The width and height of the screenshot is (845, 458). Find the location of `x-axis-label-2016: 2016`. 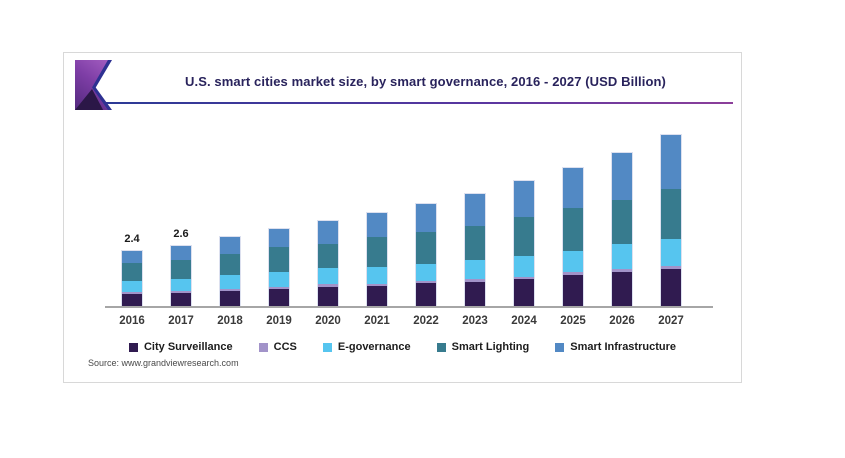

x-axis-label-2016: 2016 is located at coordinates (132, 321).